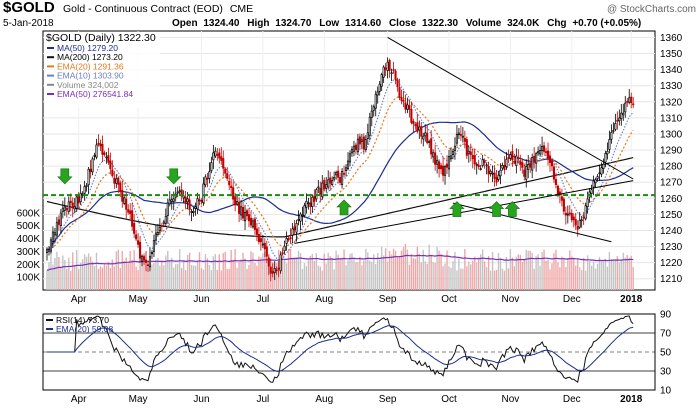  What do you see at coordinates (262, 399) in the screenshot?
I see `rsi-date-tick-label: Jul` at bounding box center [262, 399].